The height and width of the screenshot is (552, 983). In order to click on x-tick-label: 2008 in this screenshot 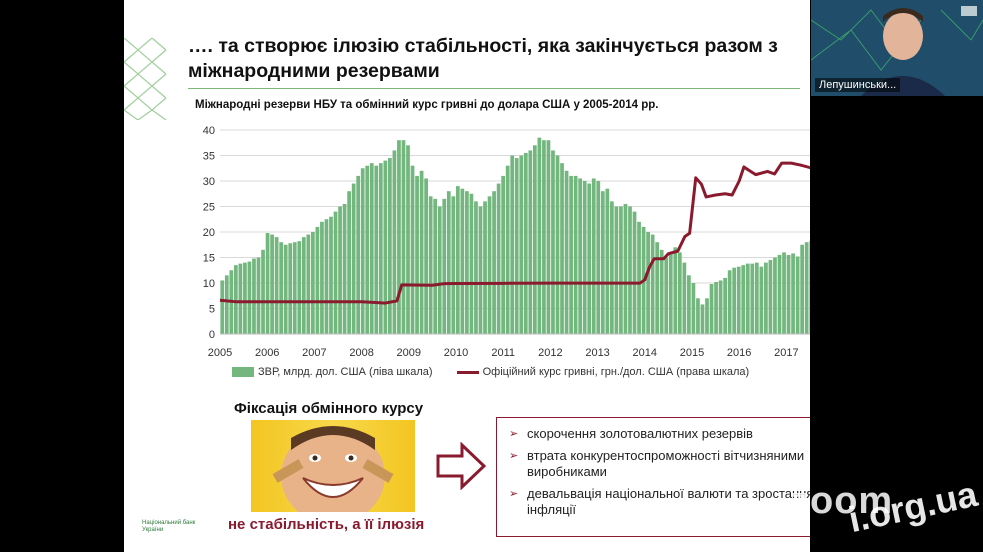, I will do `click(361, 353)`.